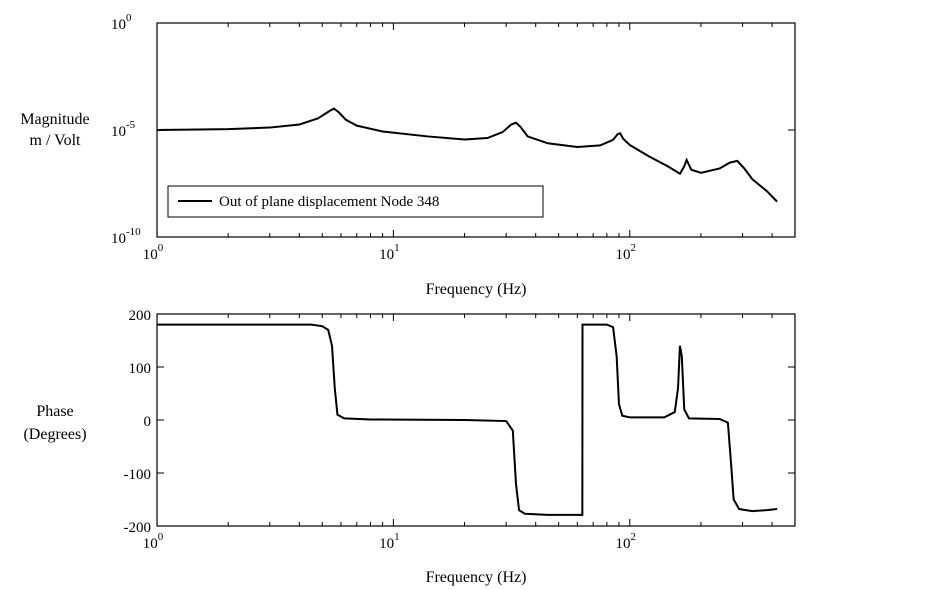  What do you see at coordinates (476, 289) in the screenshot?
I see `magnitude-x-label: Frequency (Hz)` at bounding box center [476, 289].